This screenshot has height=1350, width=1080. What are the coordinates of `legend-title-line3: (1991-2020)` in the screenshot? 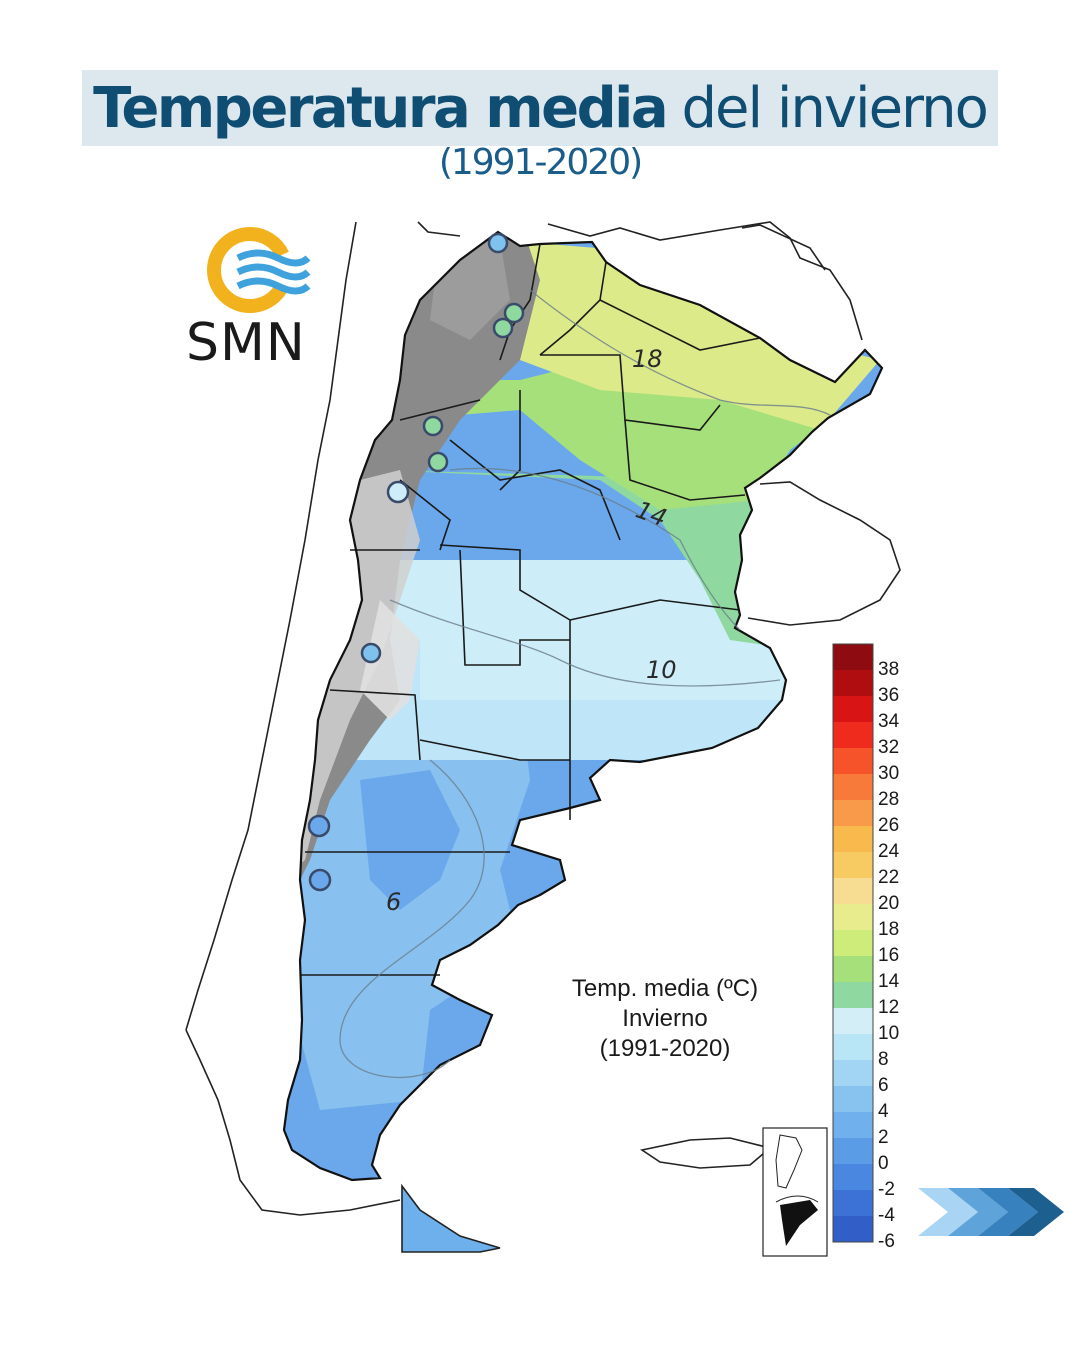 It's located at (665, 1048).